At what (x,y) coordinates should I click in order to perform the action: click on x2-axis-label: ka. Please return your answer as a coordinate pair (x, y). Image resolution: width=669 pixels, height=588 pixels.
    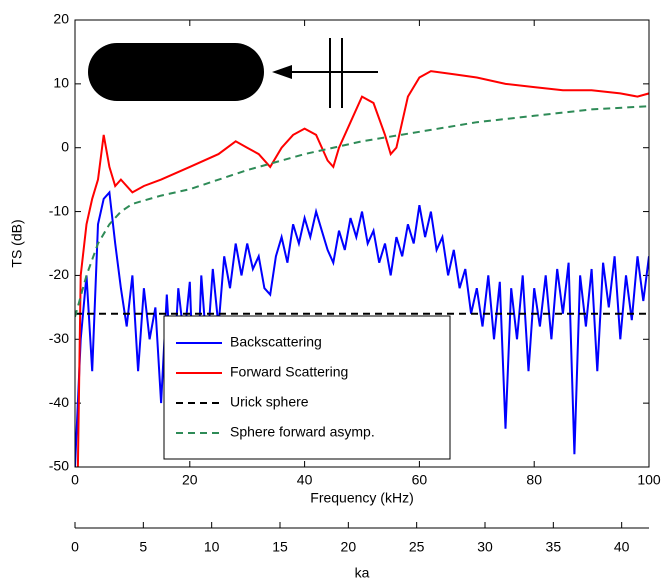
    Looking at the image, I should click on (362, 573).